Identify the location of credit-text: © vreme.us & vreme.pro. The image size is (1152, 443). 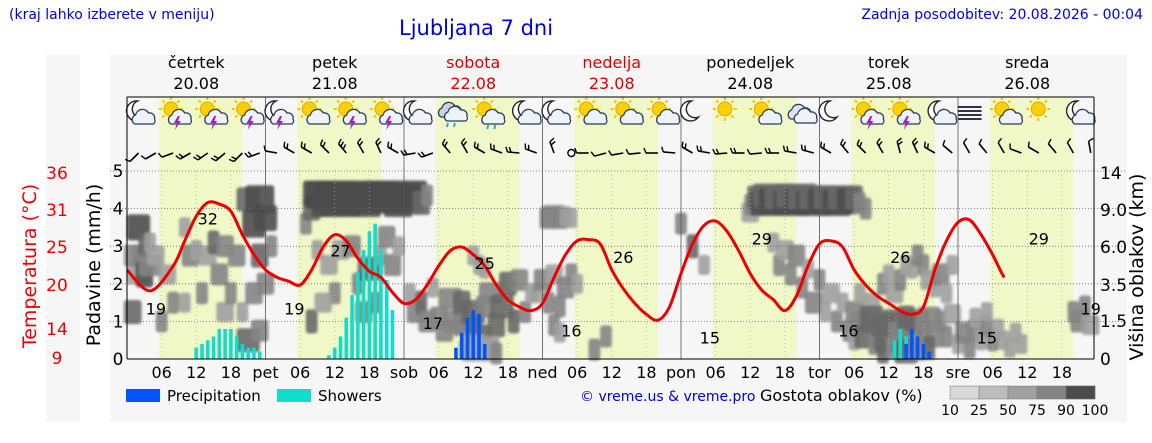
(667, 397).